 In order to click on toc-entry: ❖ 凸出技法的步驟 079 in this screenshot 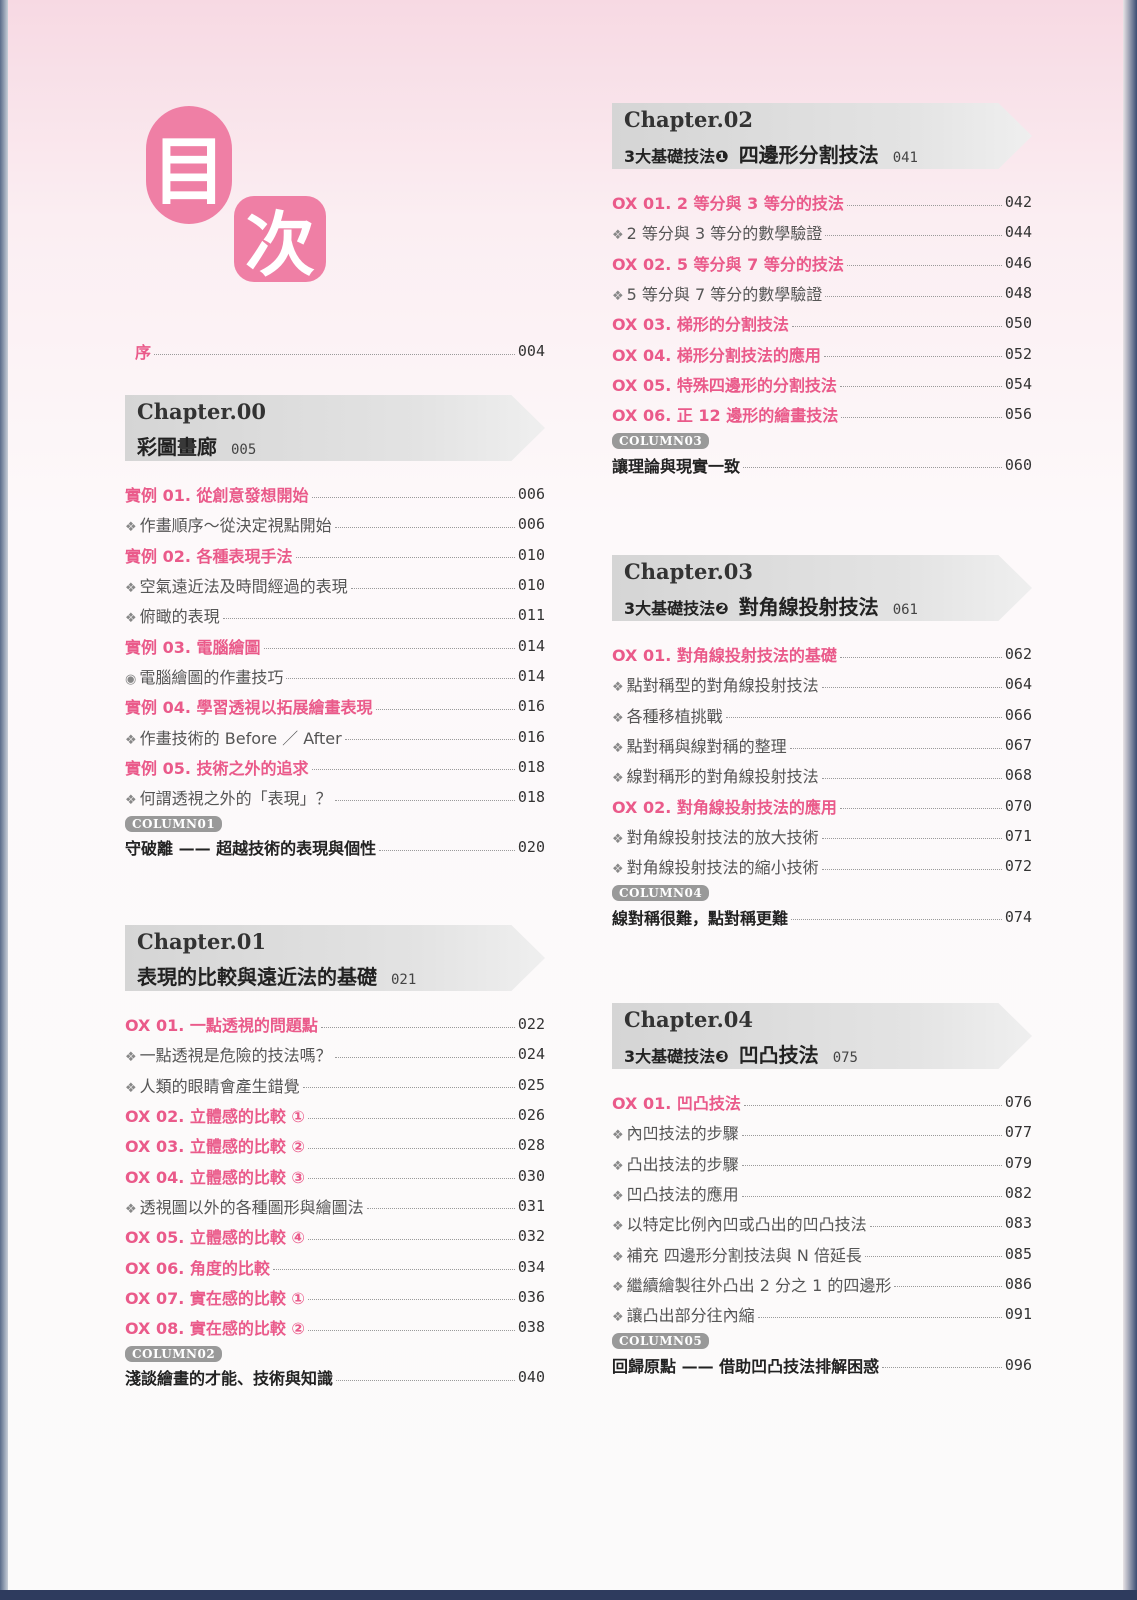, I will do `click(822, 1163)`.